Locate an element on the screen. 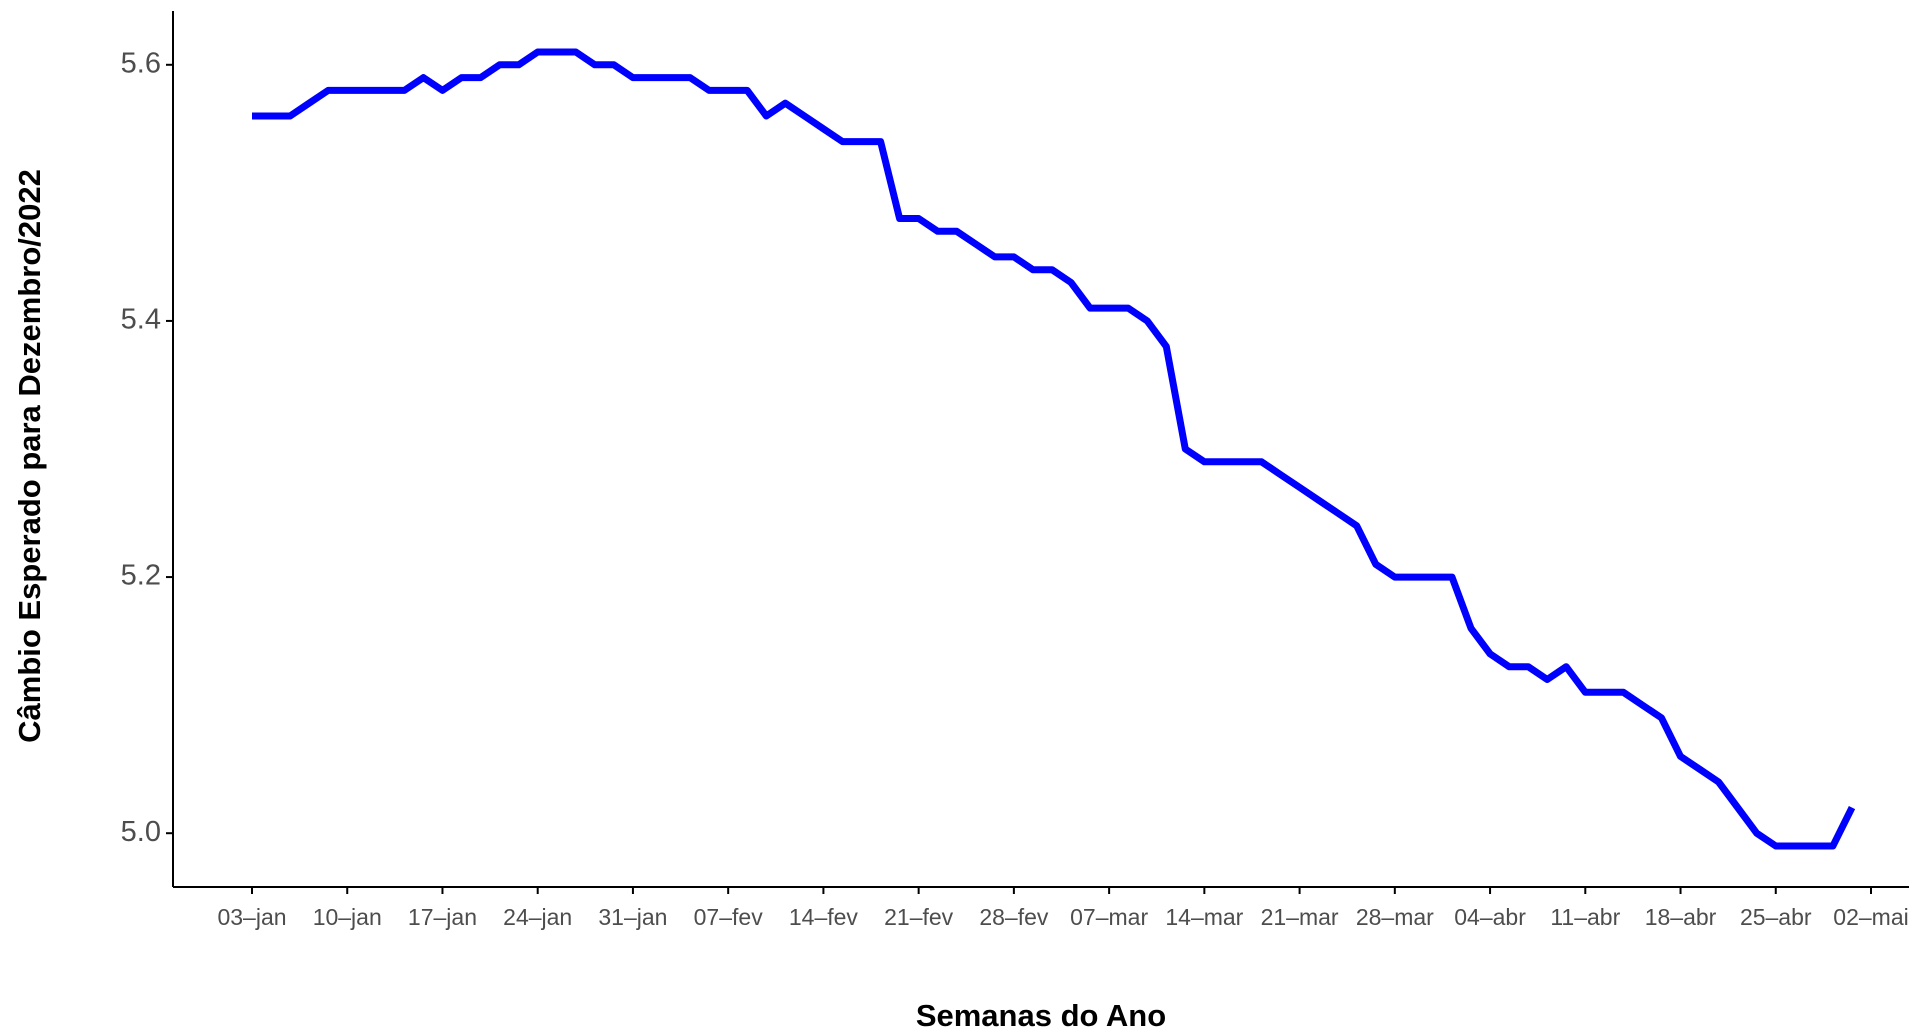 The height and width of the screenshot is (1035, 1925). x-tick-label: 17–jan is located at coordinates (442, 917).